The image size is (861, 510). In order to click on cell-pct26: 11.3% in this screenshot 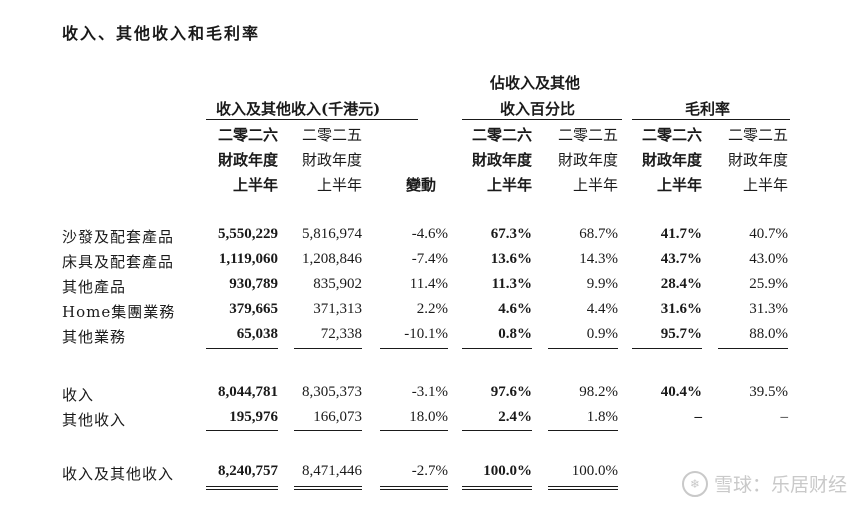, I will do `click(511, 284)`.